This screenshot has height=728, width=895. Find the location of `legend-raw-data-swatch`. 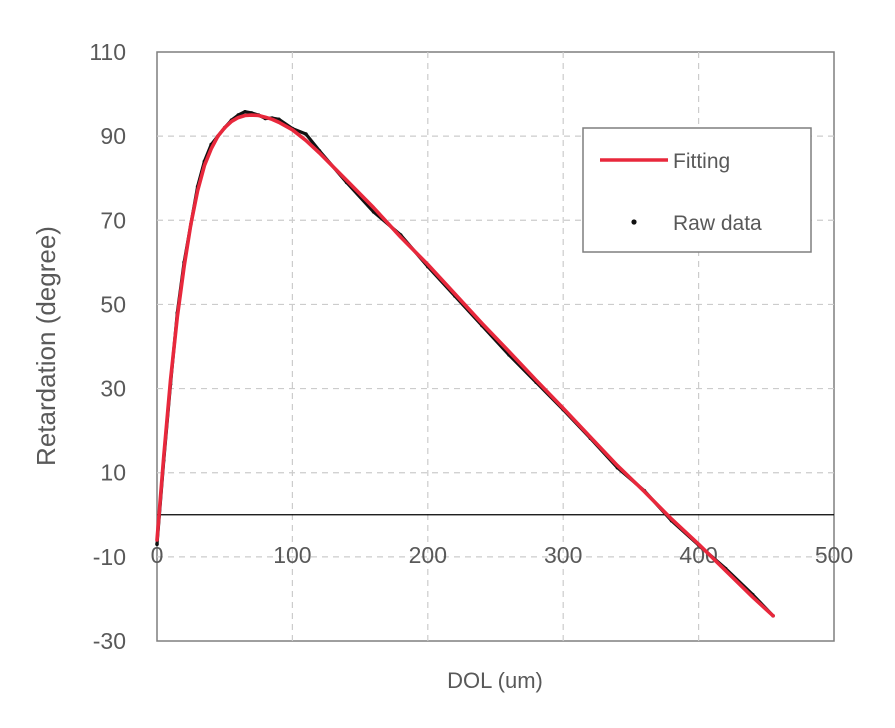

legend-raw-data-swatch is located at coordinates (634, 222).